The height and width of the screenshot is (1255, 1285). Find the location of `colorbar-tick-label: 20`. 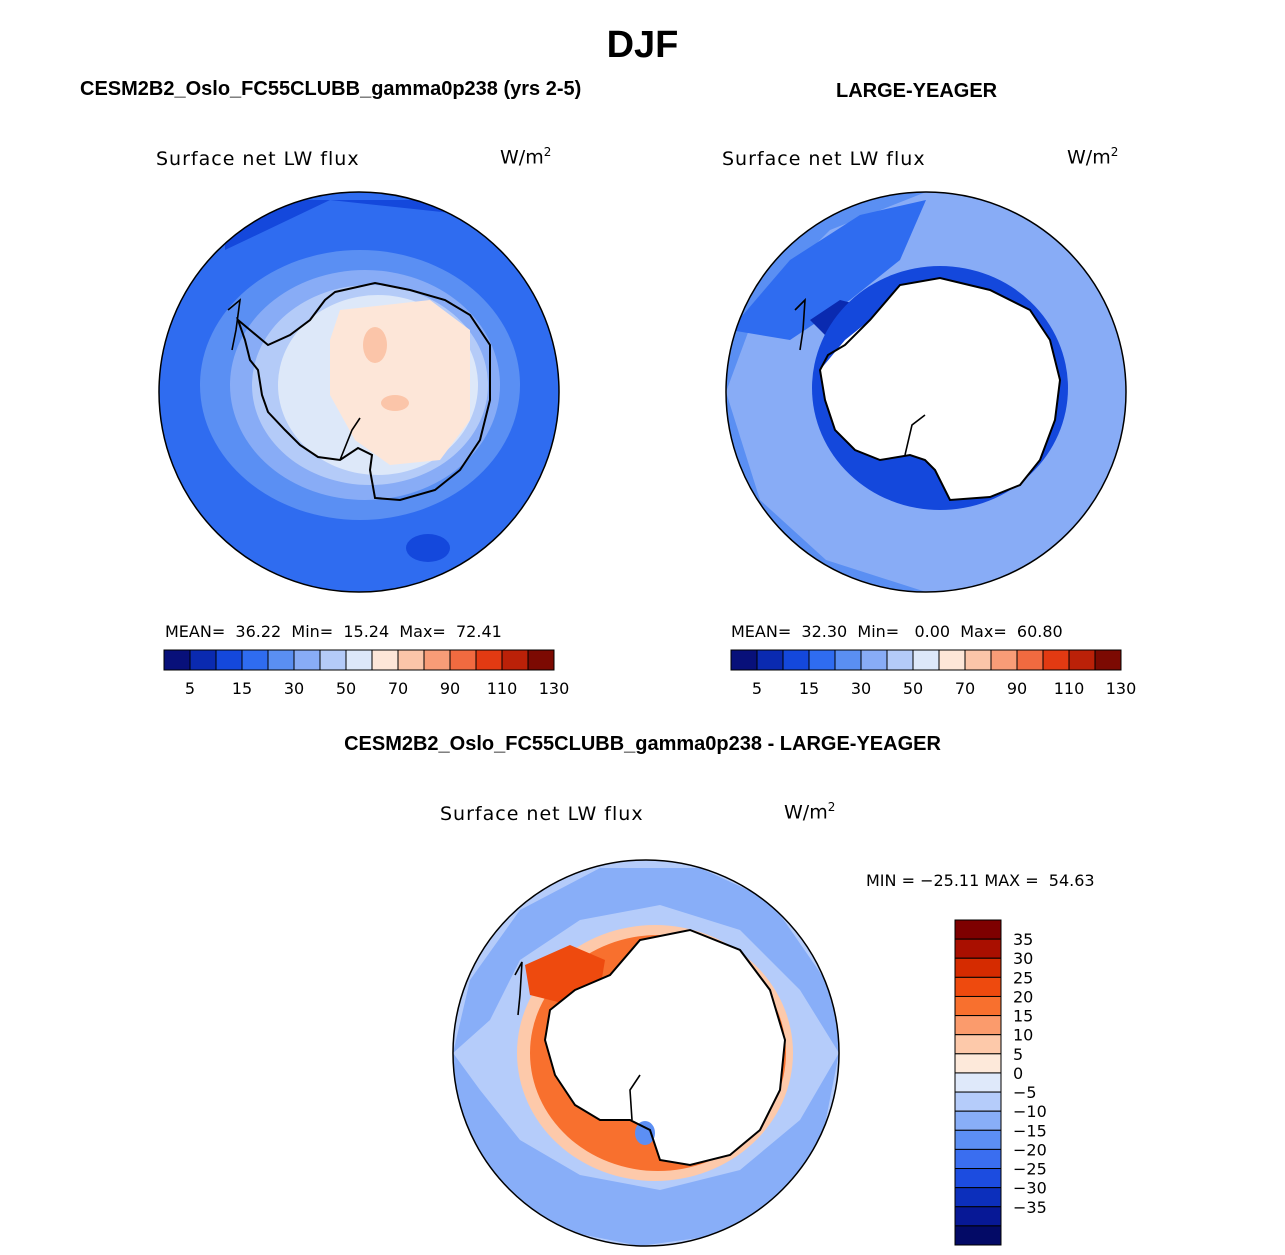

colorbar-tick-label: 20 is located at coordinates (1023, 996).